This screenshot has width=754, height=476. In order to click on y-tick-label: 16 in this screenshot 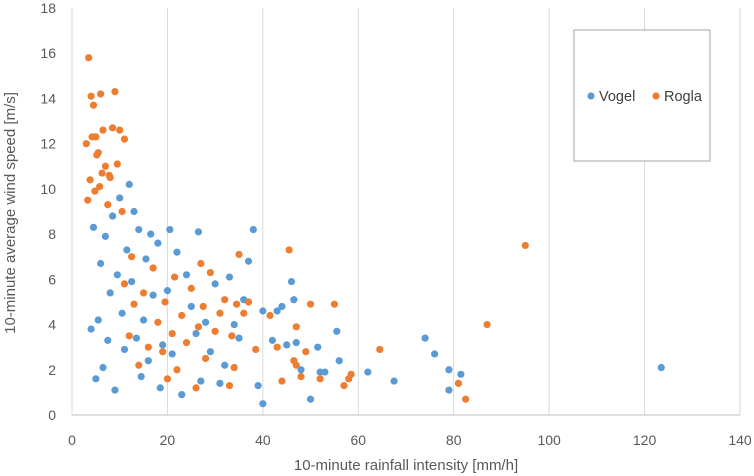, I will do `click(48, 53)`.